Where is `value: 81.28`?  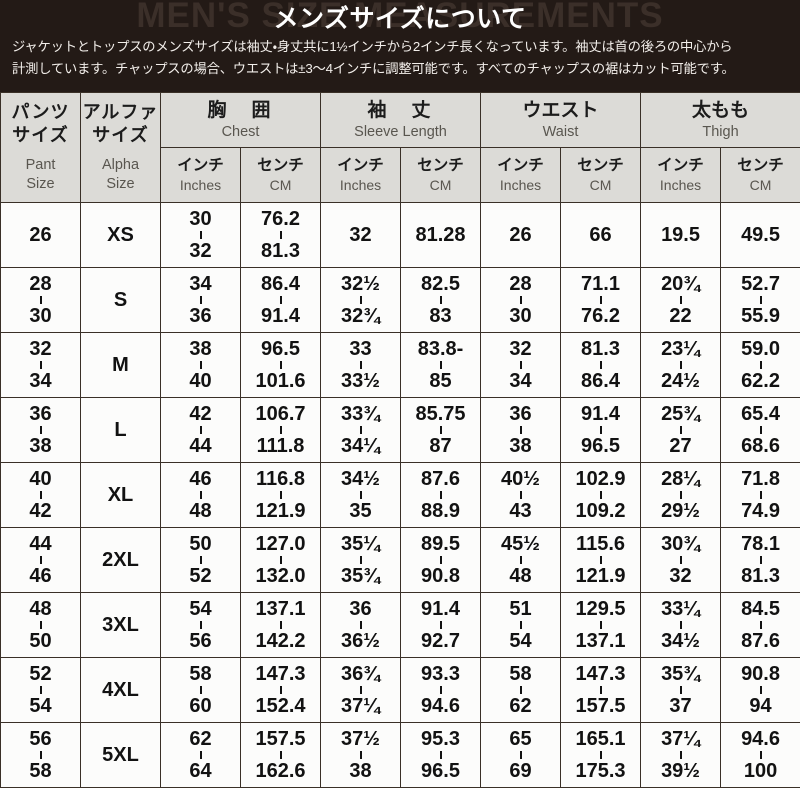 value: 81.28 is located at coordinates (440, 235).